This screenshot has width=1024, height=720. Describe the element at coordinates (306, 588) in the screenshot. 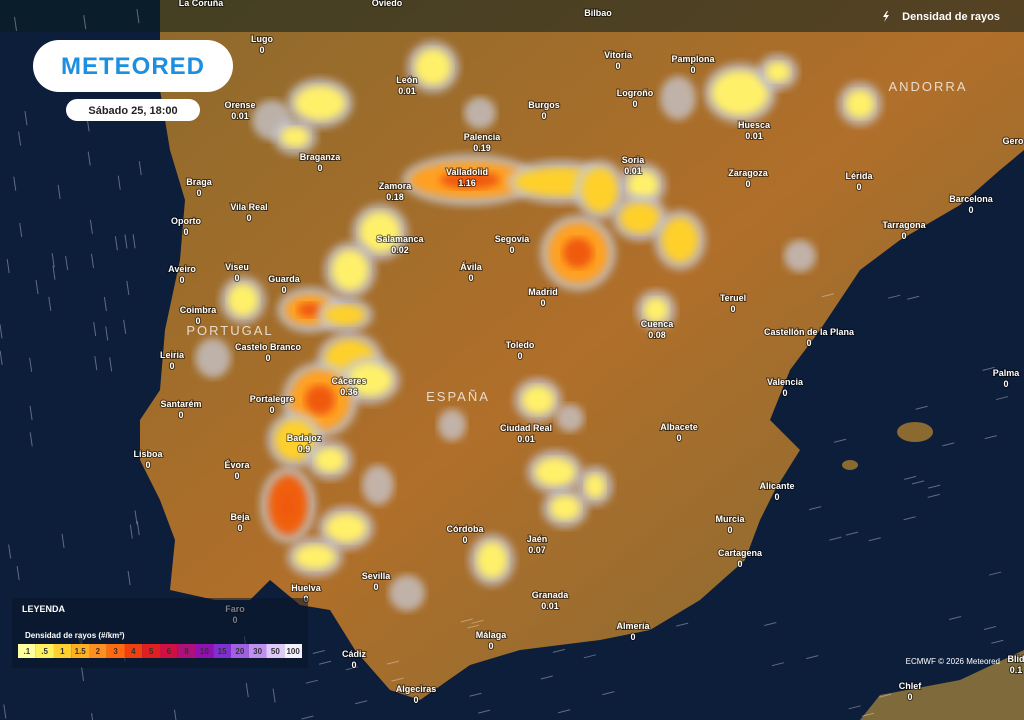

I see `city-name: Huelva` at that location.